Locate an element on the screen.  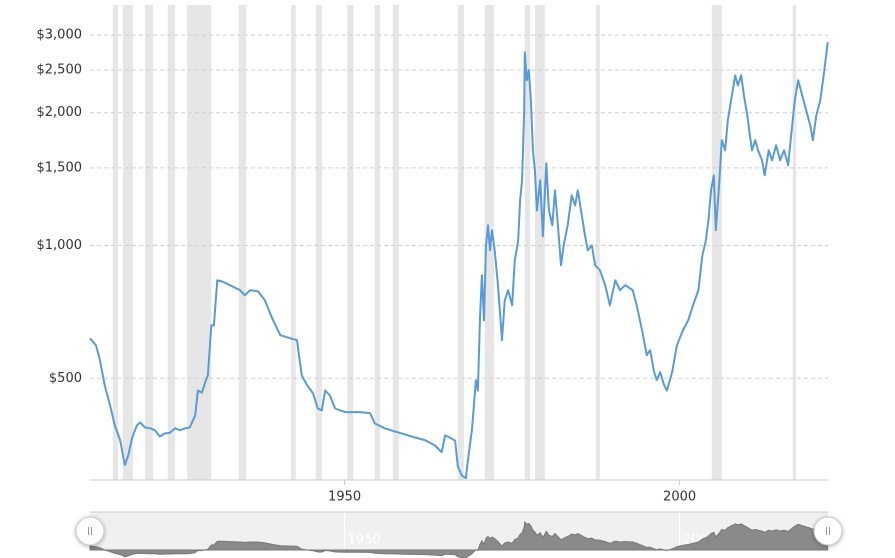
y-tick-label: $1,000 is located at coordinates (60, 245).